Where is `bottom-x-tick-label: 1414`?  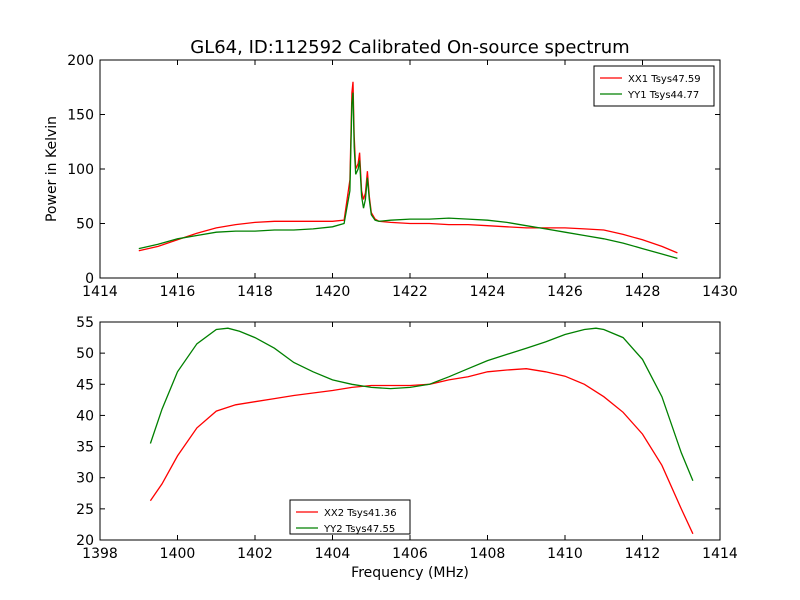
bottom-x-tick-label: 1414 is located at coordinates (720, 554).